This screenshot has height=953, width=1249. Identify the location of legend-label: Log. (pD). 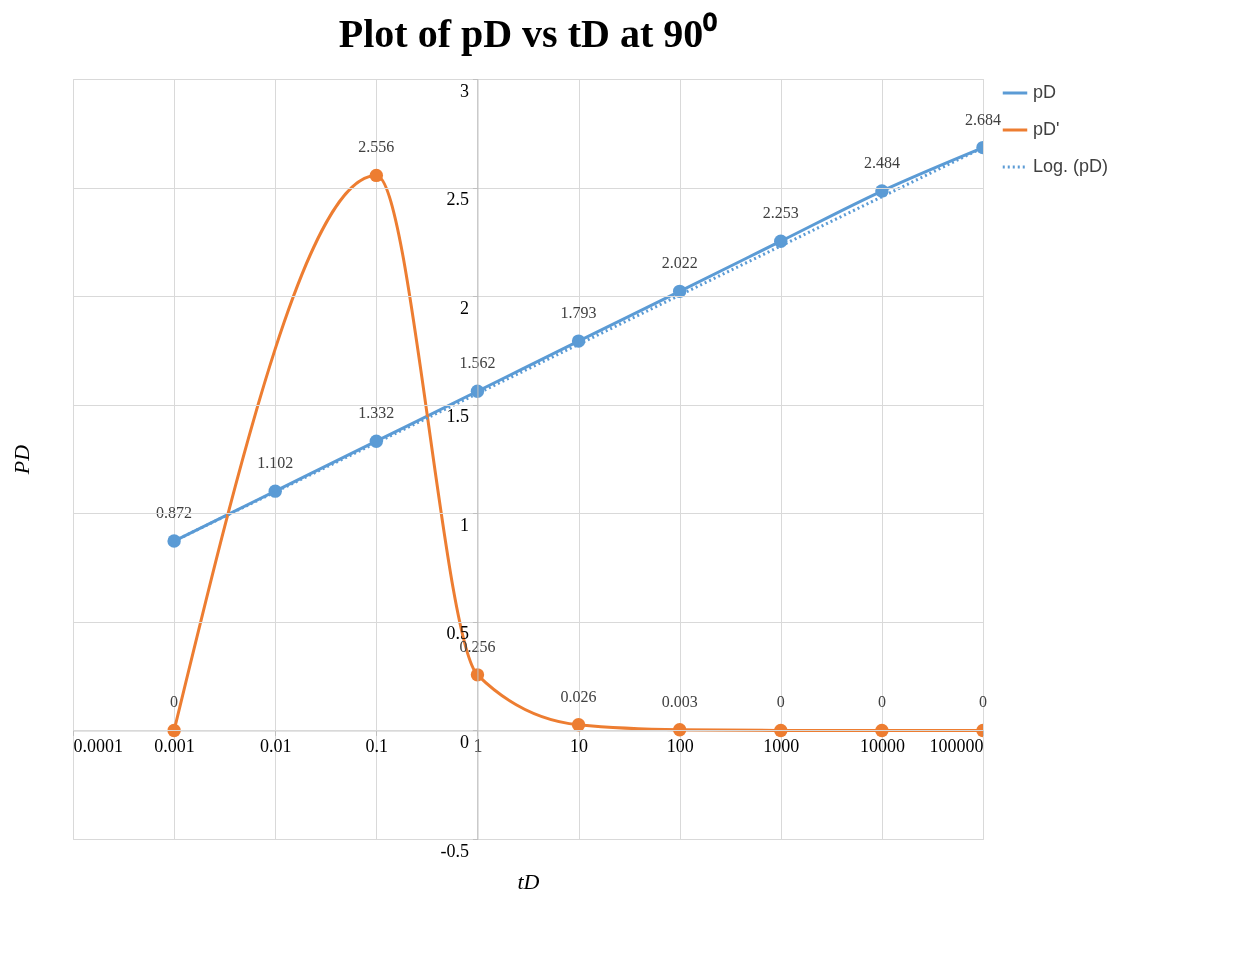
(1071, 166).